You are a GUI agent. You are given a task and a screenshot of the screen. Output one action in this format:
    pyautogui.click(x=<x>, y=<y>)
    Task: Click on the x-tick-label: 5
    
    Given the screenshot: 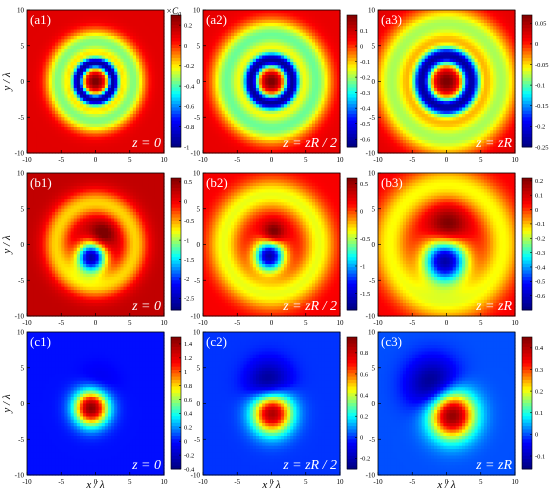 What is the action you would take?
    pyautogui.click(x=130, y=160)
    